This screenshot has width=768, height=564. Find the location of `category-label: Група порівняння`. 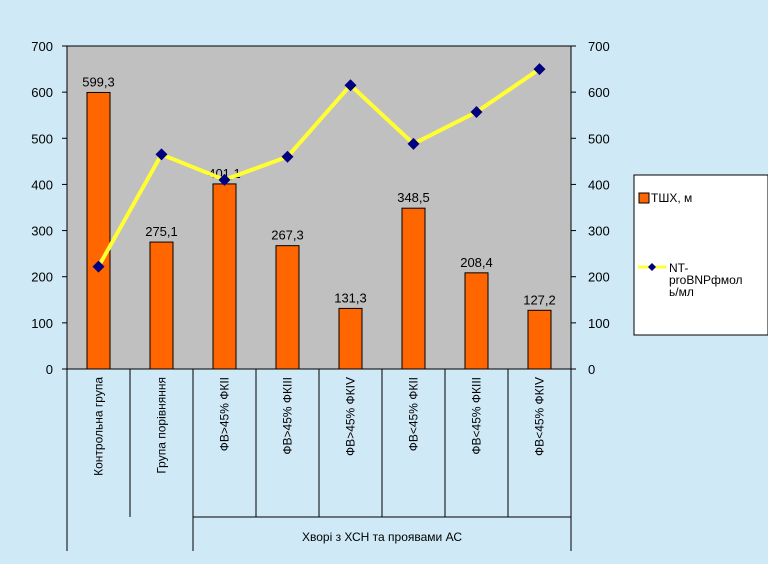

category-label: Група порівняння is located at coordinates (162, 425).